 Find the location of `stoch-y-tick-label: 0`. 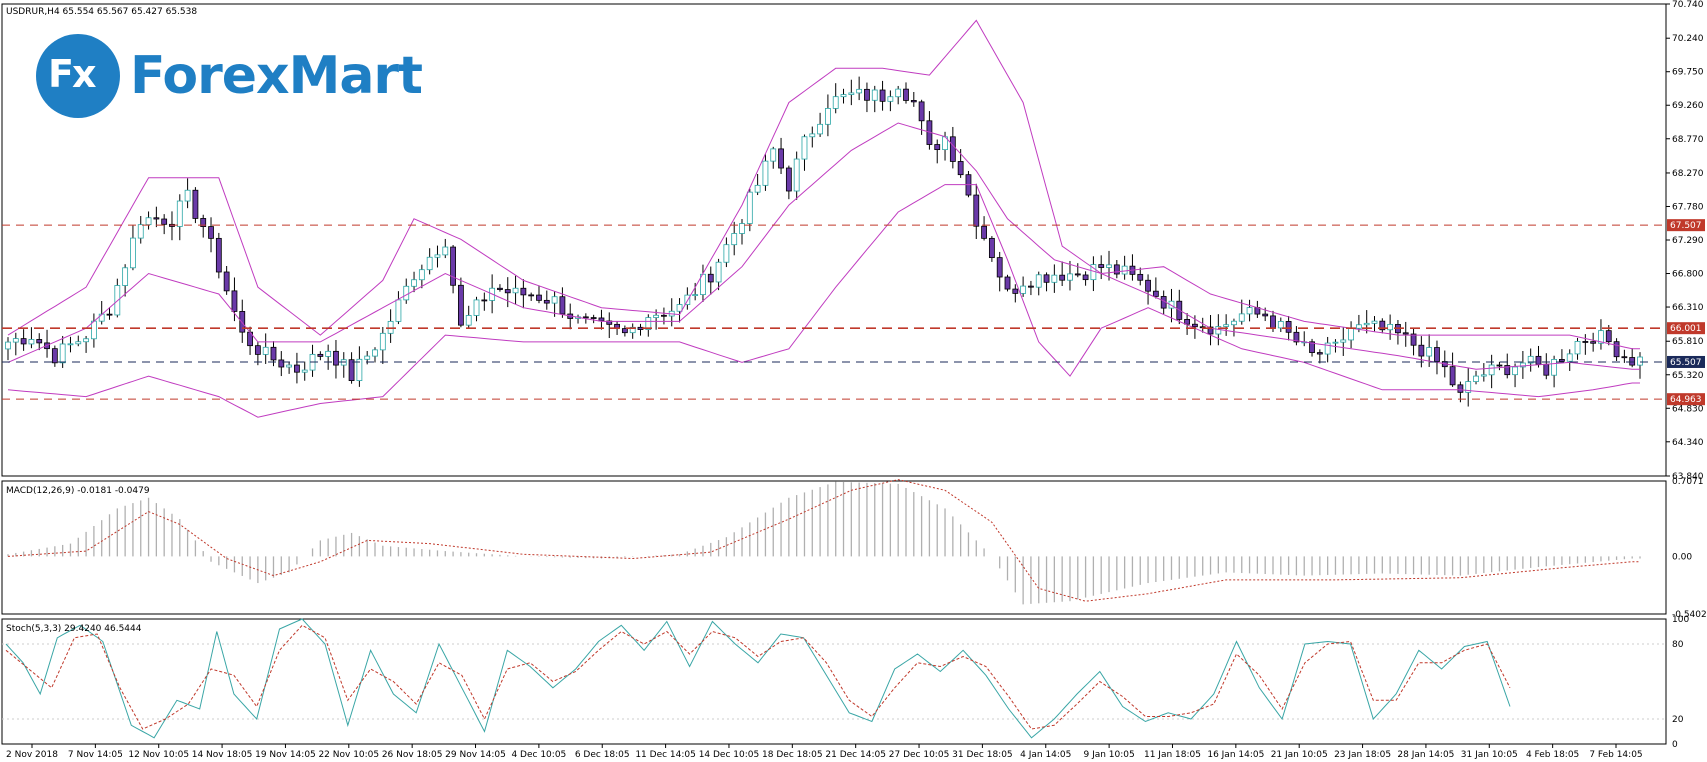

stoch-y-tick-label: 0 is located at coordinates (1675, 745).